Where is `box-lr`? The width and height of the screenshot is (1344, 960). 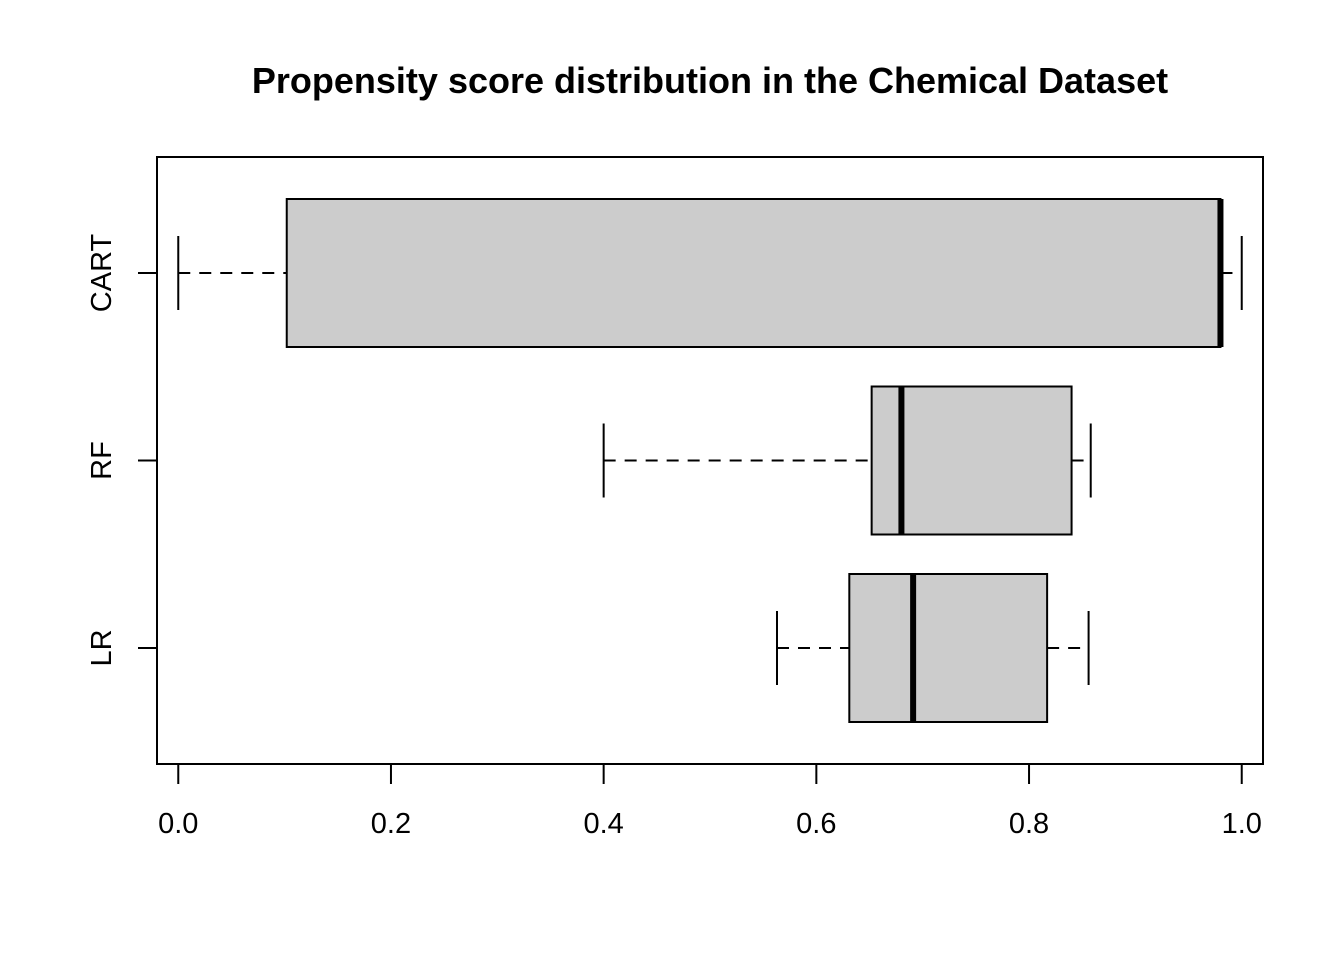
box-lr is located at coordinates (932, 648).